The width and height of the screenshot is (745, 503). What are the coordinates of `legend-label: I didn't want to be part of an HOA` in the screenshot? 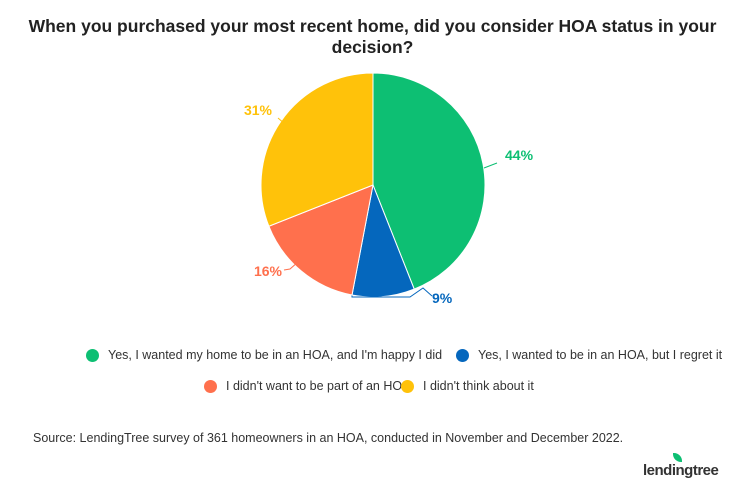 It's located at (318, 386).